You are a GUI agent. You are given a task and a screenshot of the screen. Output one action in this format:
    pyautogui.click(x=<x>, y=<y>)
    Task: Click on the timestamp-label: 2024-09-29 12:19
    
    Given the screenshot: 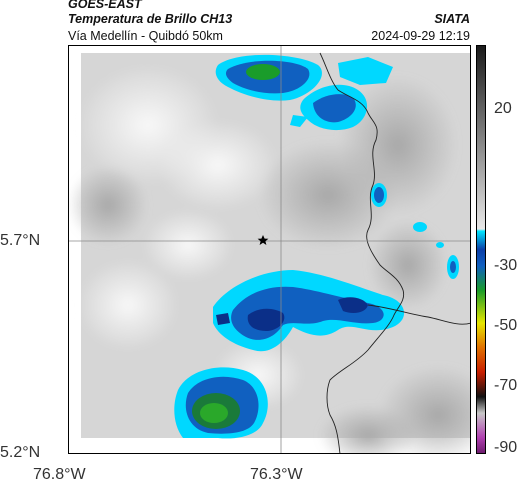 What is the action you would take?
    pyautogui.click(x=420, y=36)
    